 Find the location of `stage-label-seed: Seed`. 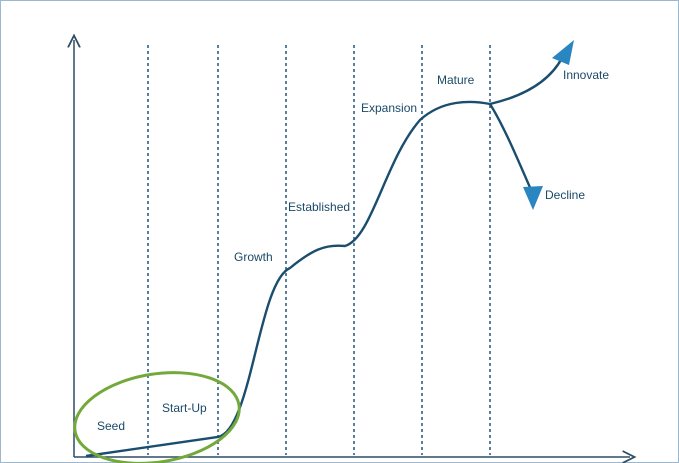

stage-label-seed: Seed is located at coordinates (111, 426).